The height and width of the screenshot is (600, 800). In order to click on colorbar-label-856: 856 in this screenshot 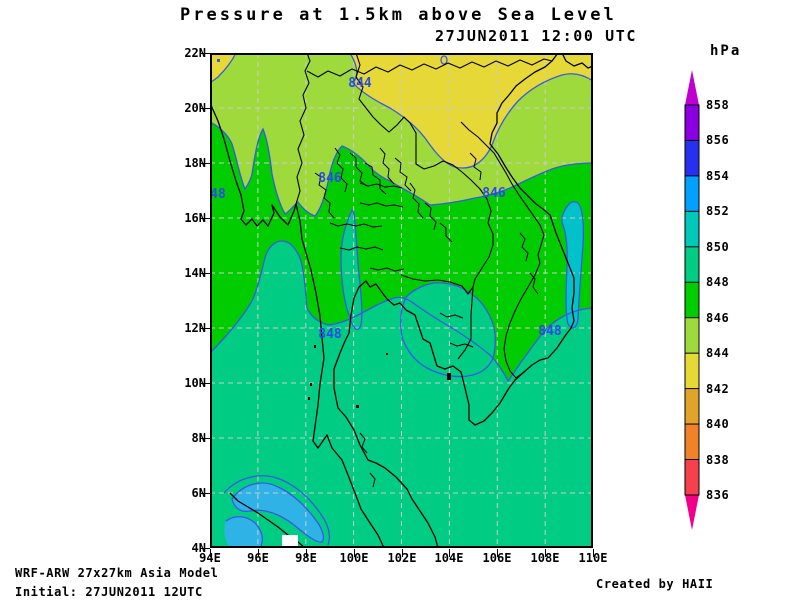, I will do `click(718, 140)`.